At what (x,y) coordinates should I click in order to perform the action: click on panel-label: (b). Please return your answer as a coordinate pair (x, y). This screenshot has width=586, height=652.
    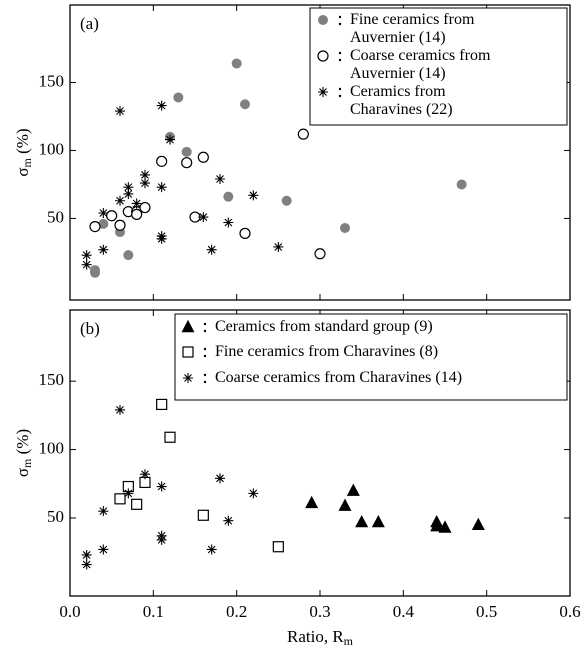
    Looking at the image, I should click on (90, 328).